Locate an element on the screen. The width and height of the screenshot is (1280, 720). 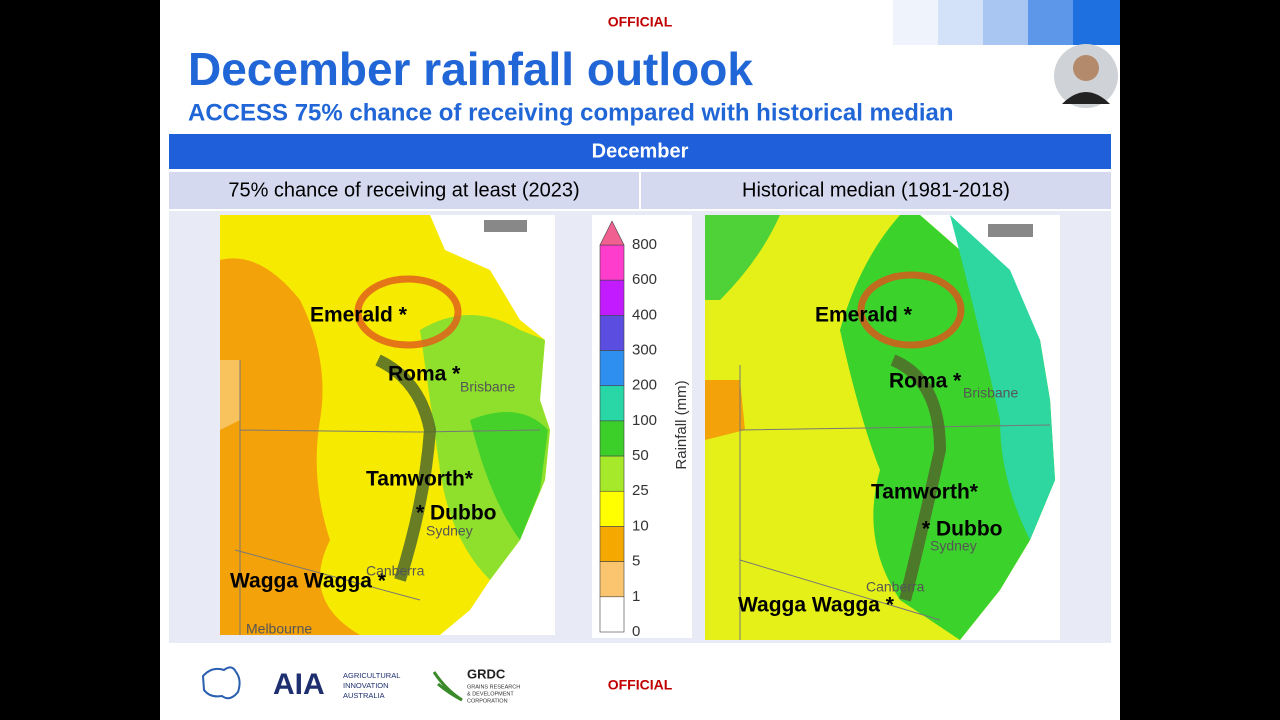
aia-name: AGRICULTURAL is located at coordinates (371, 675).